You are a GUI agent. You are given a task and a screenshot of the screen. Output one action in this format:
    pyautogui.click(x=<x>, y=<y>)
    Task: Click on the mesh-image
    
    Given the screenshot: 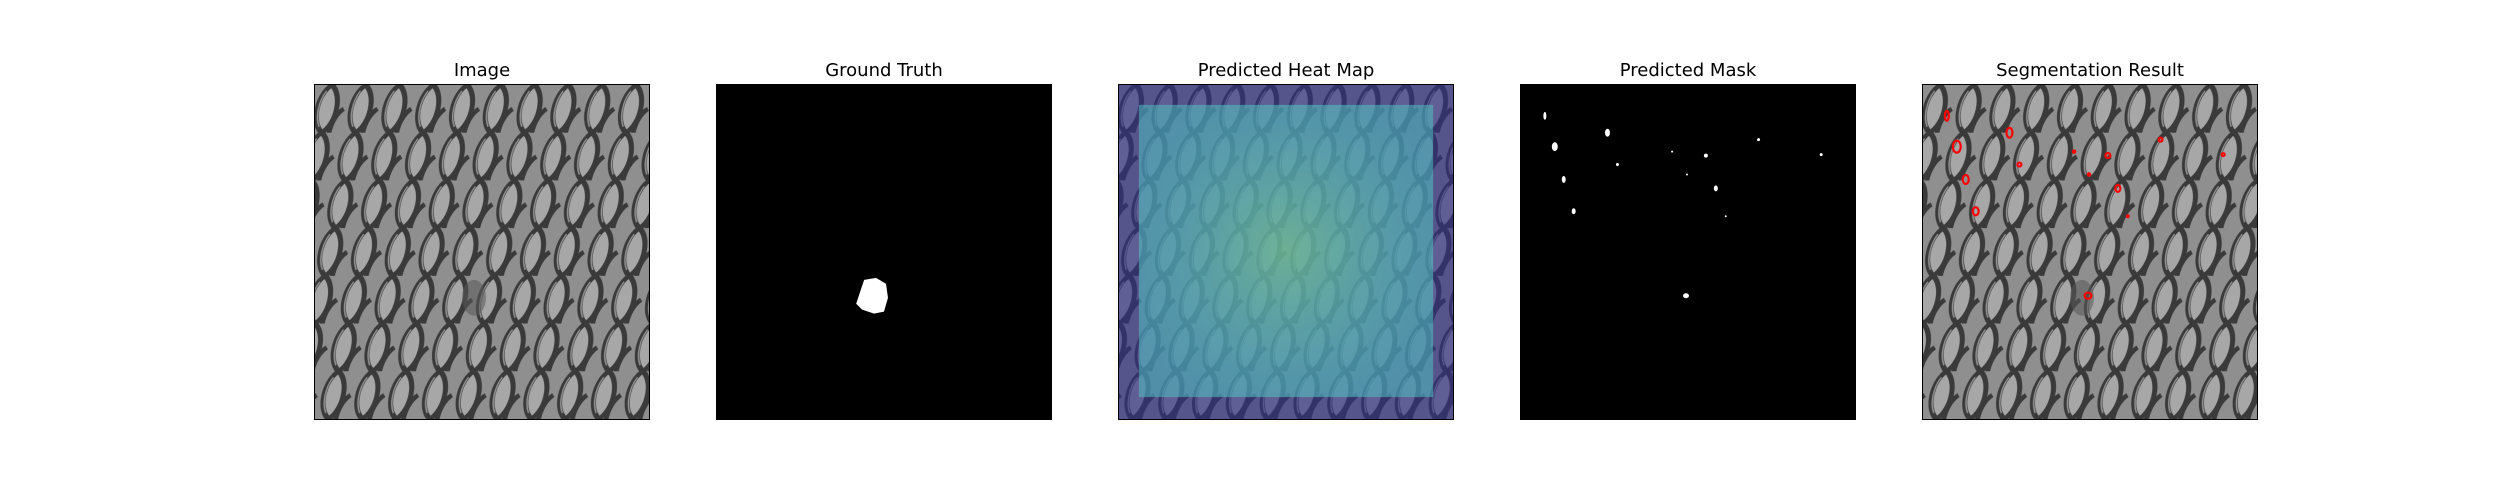 What is the action you would take?
    pyautogui.click(x=482, y=252)
    